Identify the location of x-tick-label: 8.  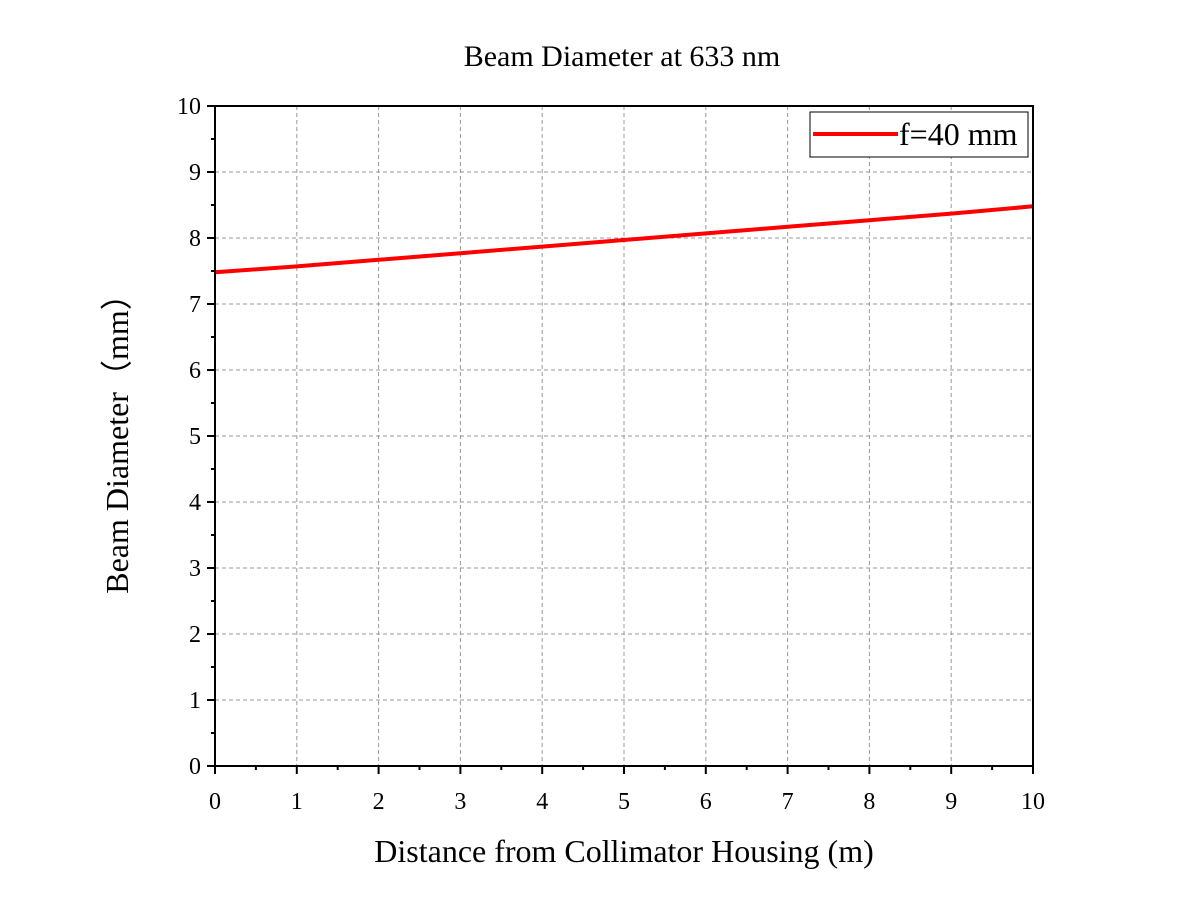
(869, 802).